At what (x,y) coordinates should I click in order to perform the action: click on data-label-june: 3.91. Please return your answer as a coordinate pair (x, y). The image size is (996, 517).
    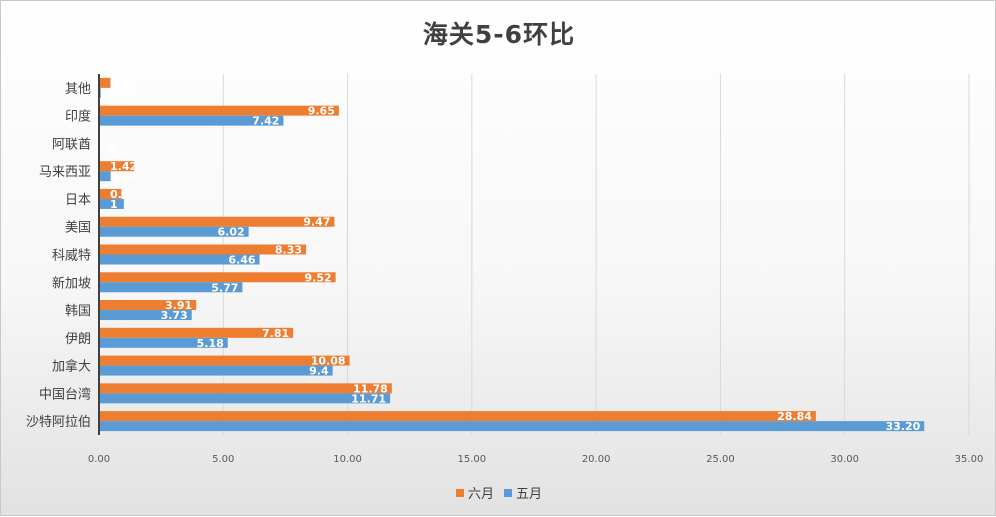
    Looking at the image, I should click on (178, 305).